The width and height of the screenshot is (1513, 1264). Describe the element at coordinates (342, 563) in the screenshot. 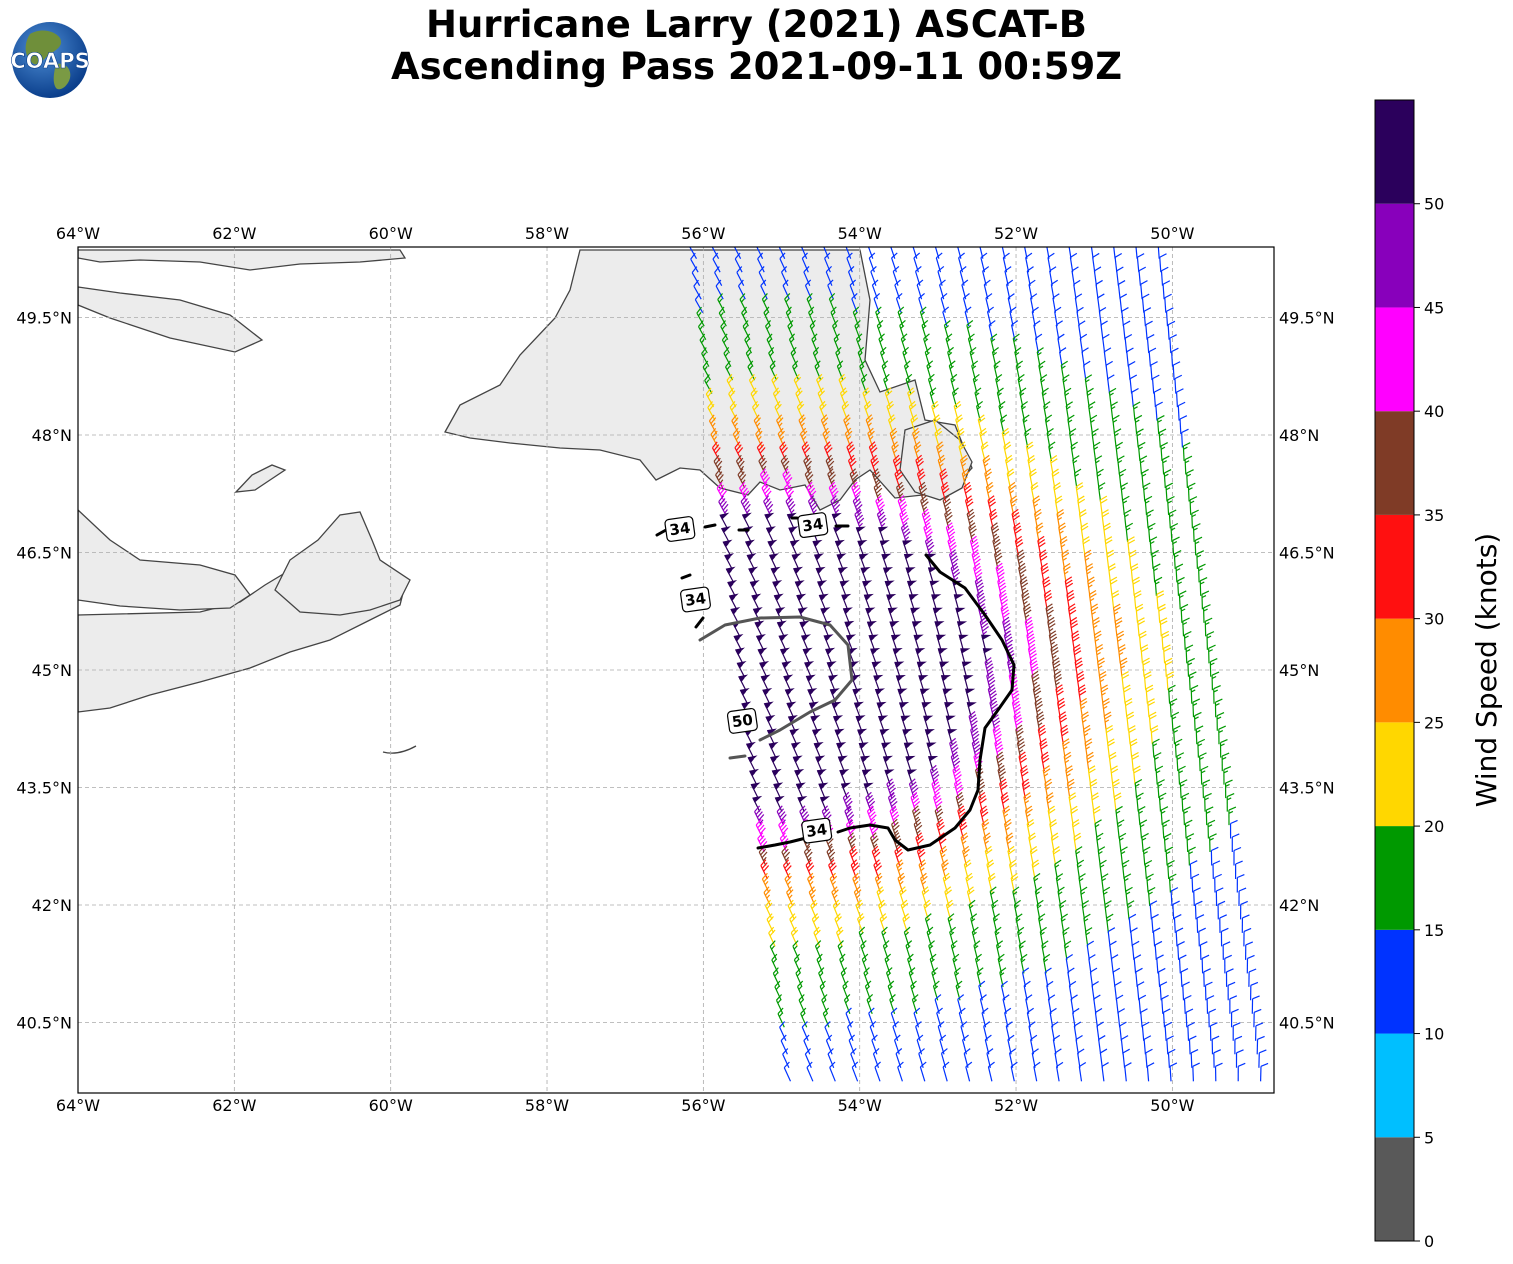

I see `cape-breton-land` at that location.